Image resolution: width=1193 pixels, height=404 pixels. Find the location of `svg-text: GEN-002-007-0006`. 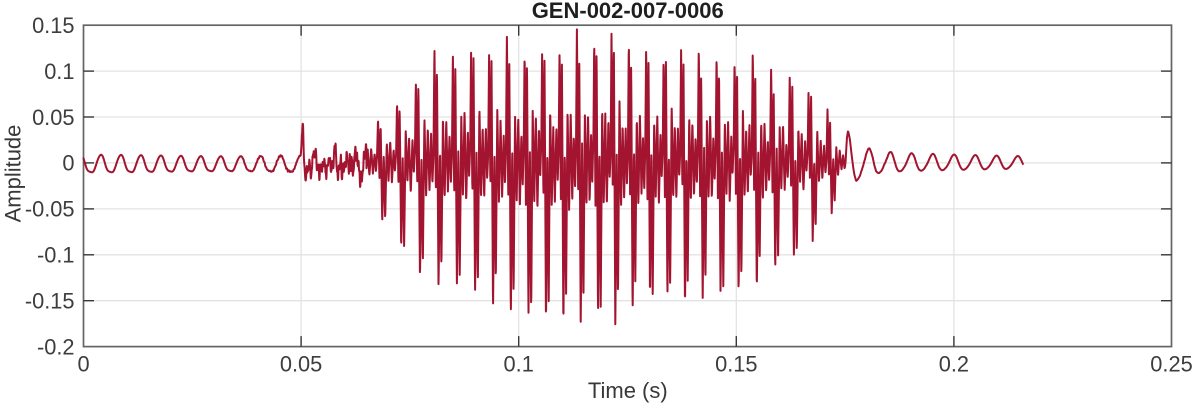

svg-text: GEN-002-007-0006 is located at coordinates (628, 11).